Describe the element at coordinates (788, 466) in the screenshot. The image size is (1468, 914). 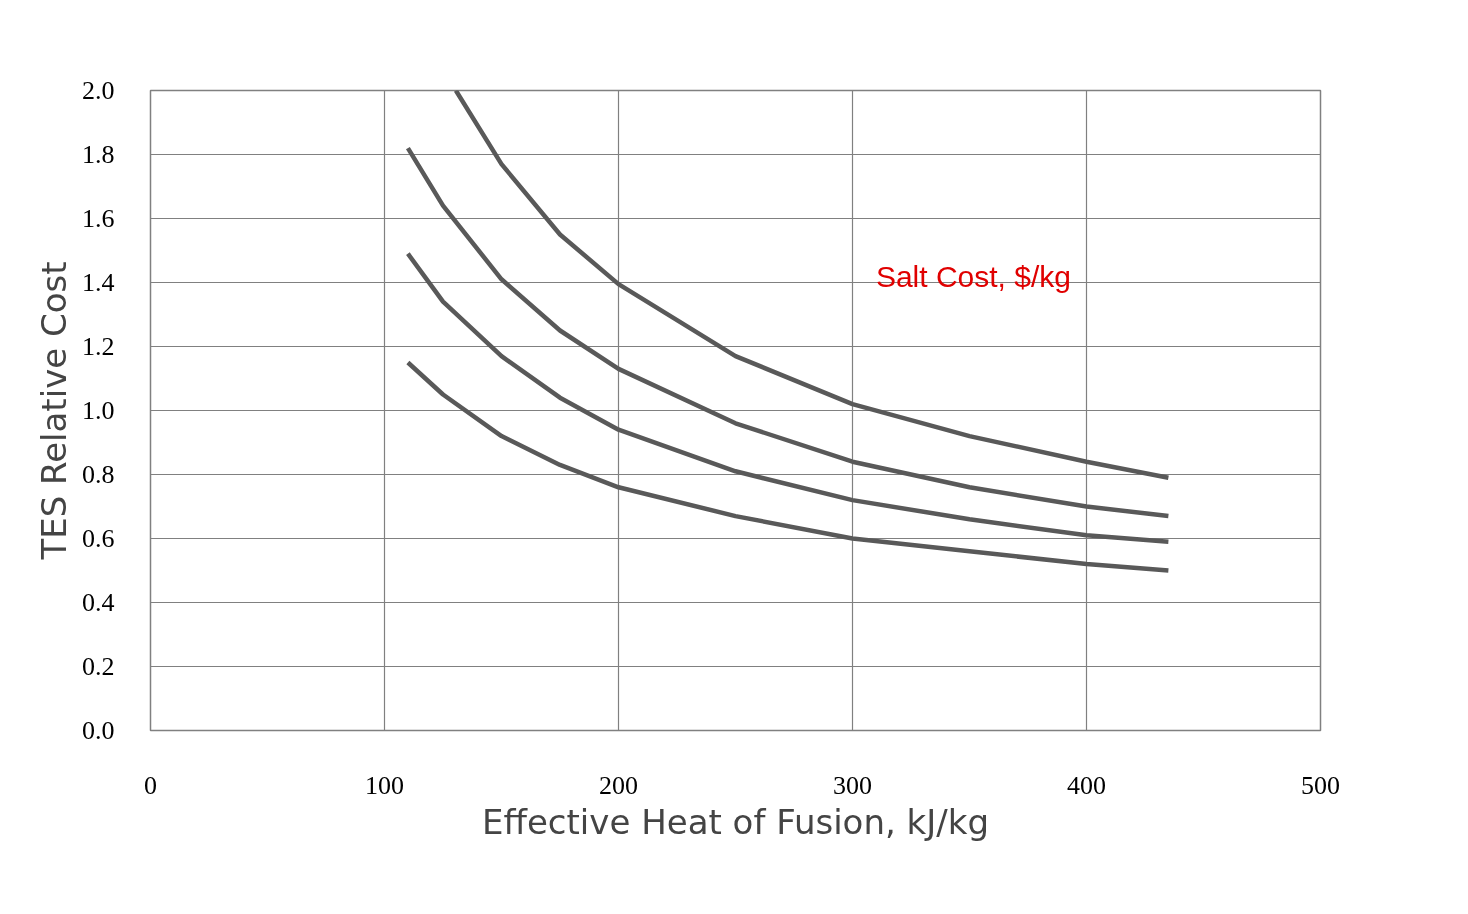
I see `line-series` at that location.